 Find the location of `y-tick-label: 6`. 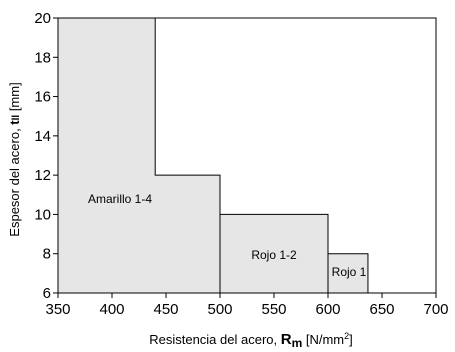

y-tick-label: 6 is located at coordinates (47, 293).